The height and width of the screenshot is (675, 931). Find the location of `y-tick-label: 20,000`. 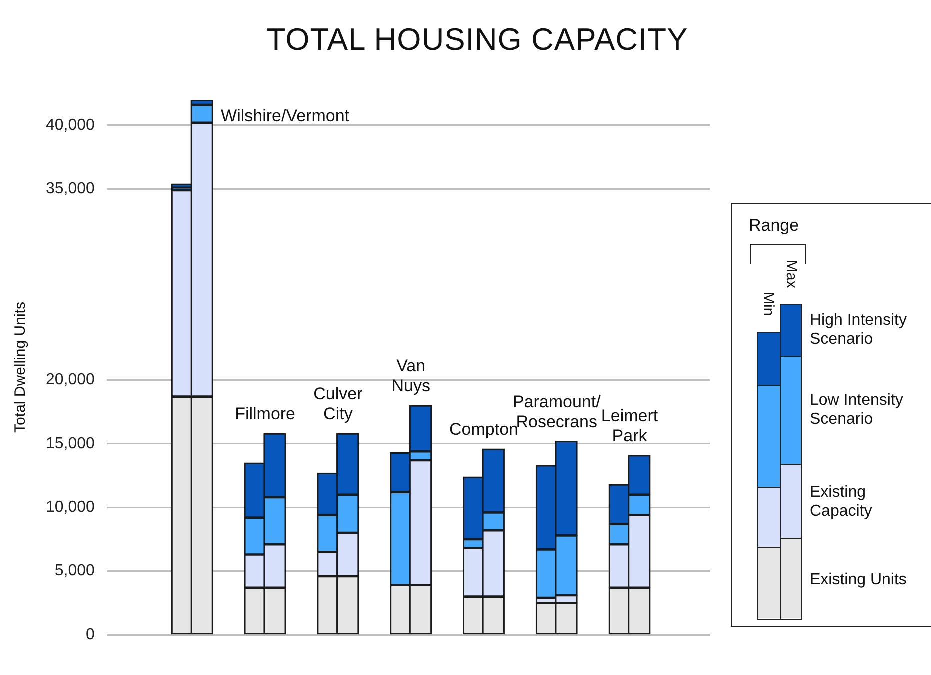

y-tick-label: 20,000 is located at coordinates (71, 380).